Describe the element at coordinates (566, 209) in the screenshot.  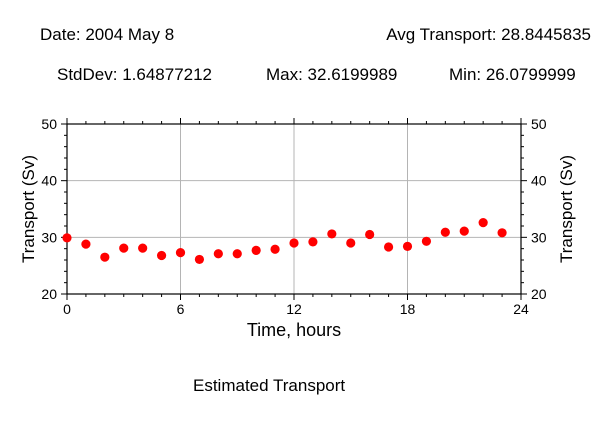
I see `y-axis-label-right: Transport (Sv)` at that location.